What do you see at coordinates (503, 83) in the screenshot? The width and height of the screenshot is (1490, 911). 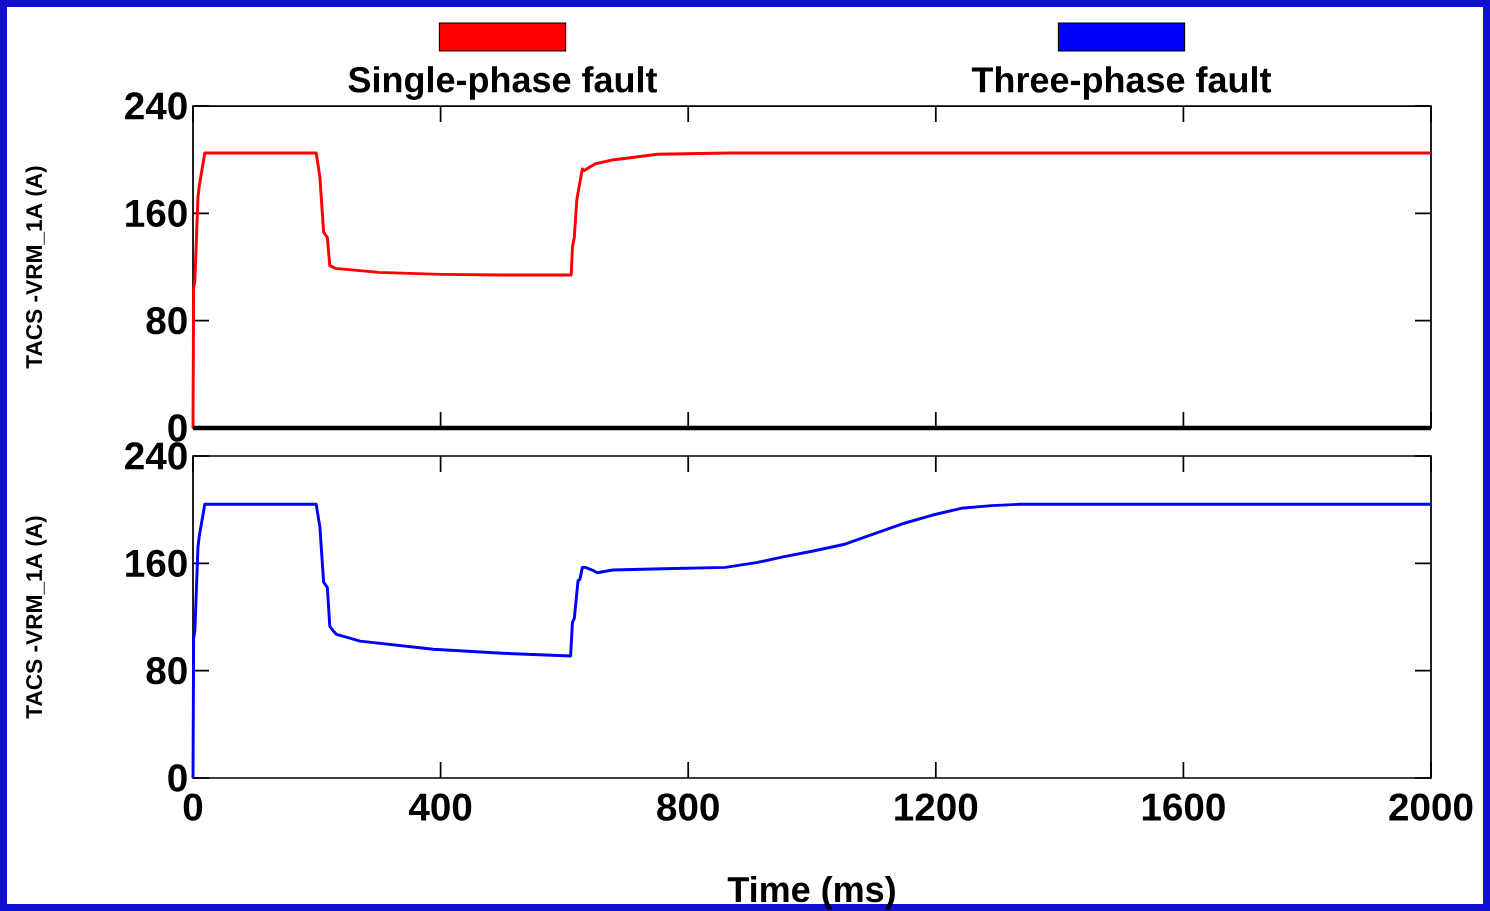 I see `legend-label: Single-phase fault` at bounding box center [503, 83].